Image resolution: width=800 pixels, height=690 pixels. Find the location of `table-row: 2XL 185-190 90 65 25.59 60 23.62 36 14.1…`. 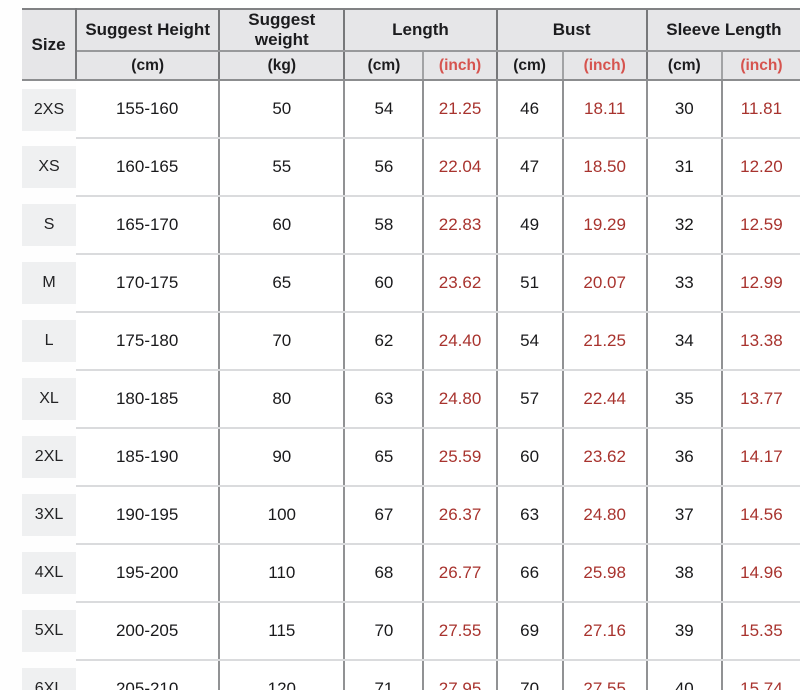

table-row: 2XL 185-190 90 65 25.59 60 23.62 36 14.1… is located at coordinates (411, 457).